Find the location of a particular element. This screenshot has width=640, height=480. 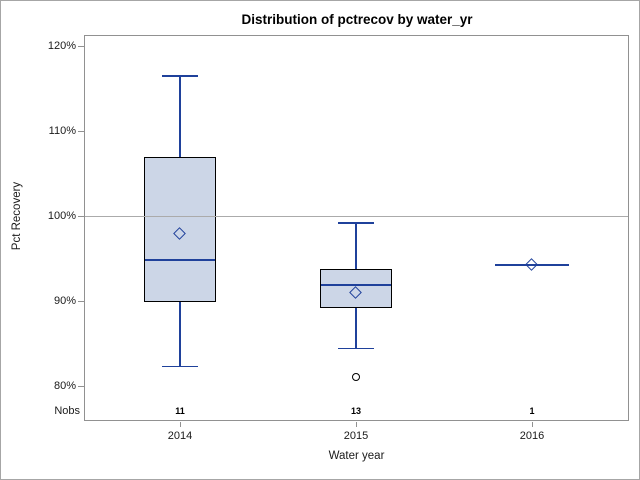

y-tick-label: 120% is located at coordinates (61, 46).